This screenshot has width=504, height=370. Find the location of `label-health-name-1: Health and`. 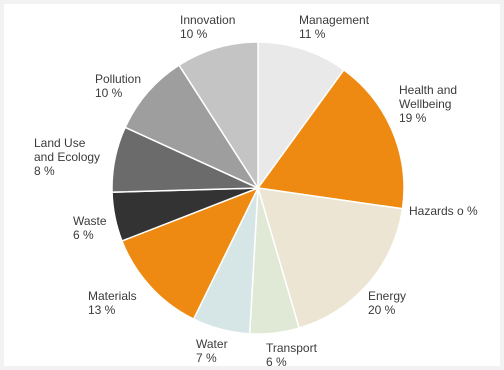

label-health-name-1: Health and is located at coordinates (428, 90).